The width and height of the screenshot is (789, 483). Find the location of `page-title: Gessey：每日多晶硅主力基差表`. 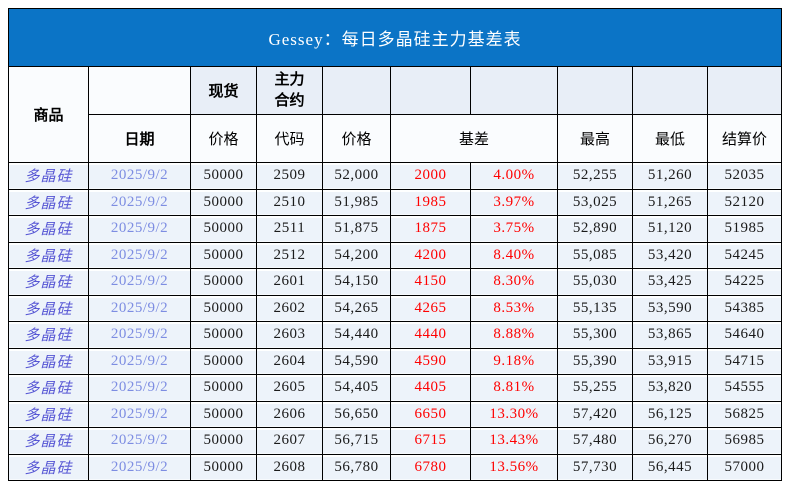

page-title: Gessey：每日多晶硅主力基差表 is located at coordinates (395, 37).